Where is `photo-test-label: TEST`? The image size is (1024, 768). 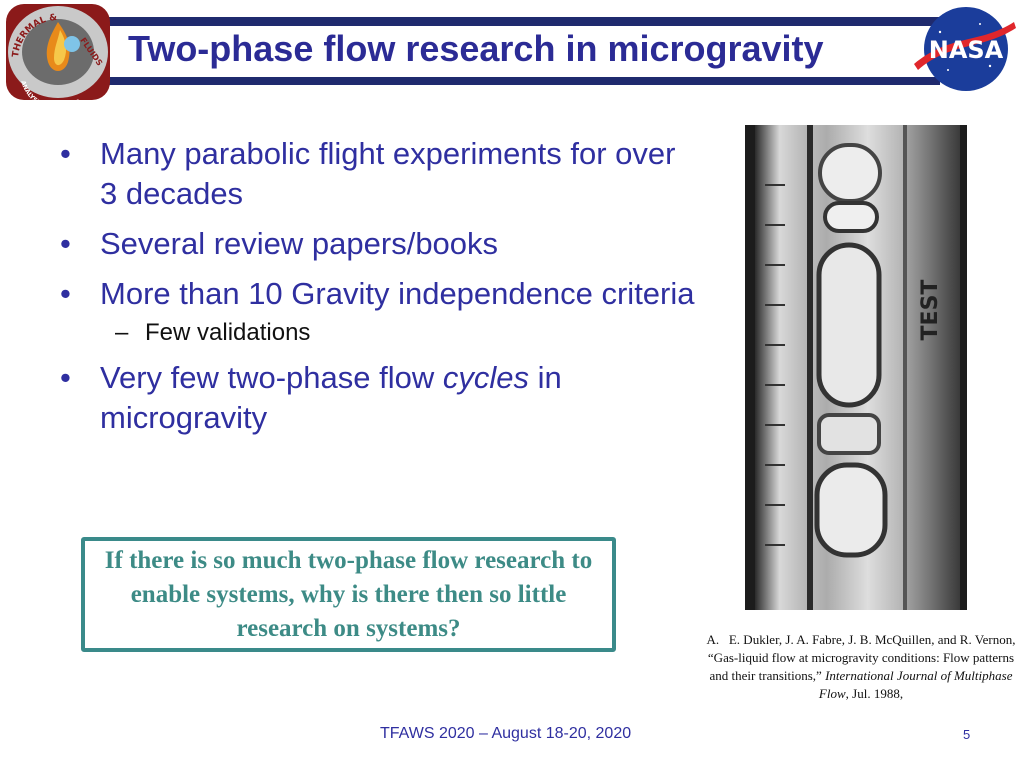 photo-test-label: TEST is located at coordinates (930, 310).